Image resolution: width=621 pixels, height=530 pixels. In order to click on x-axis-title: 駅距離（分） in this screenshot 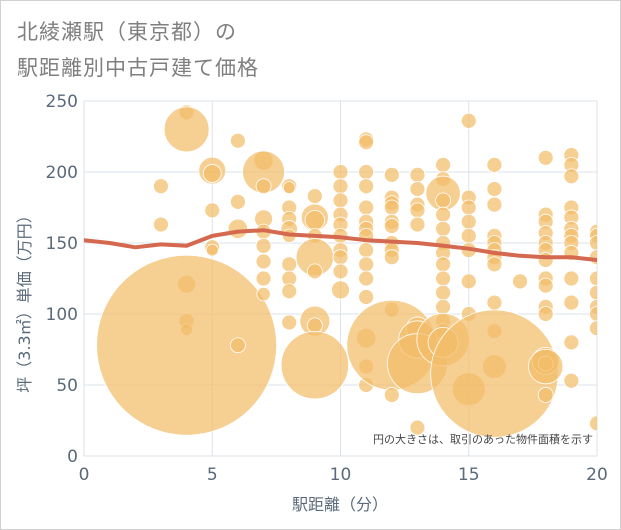, I will do `click(340, 504)`.